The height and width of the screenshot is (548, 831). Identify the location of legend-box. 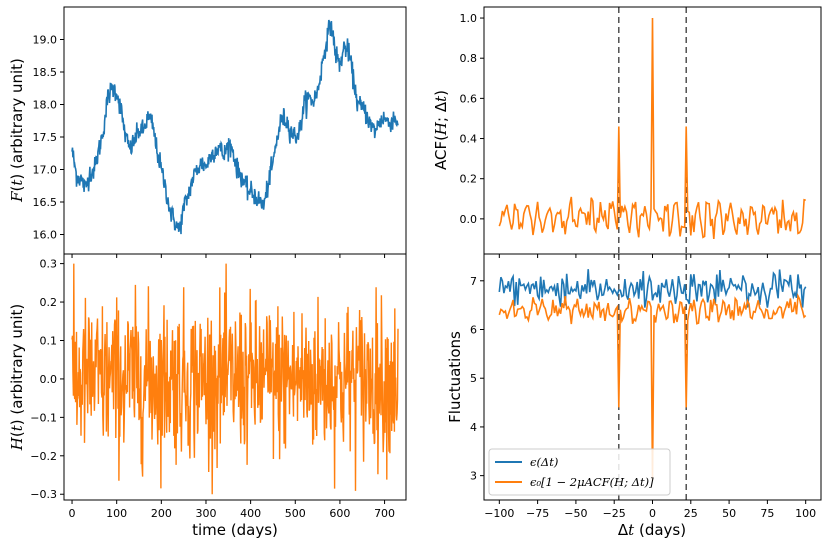
(579, 472).